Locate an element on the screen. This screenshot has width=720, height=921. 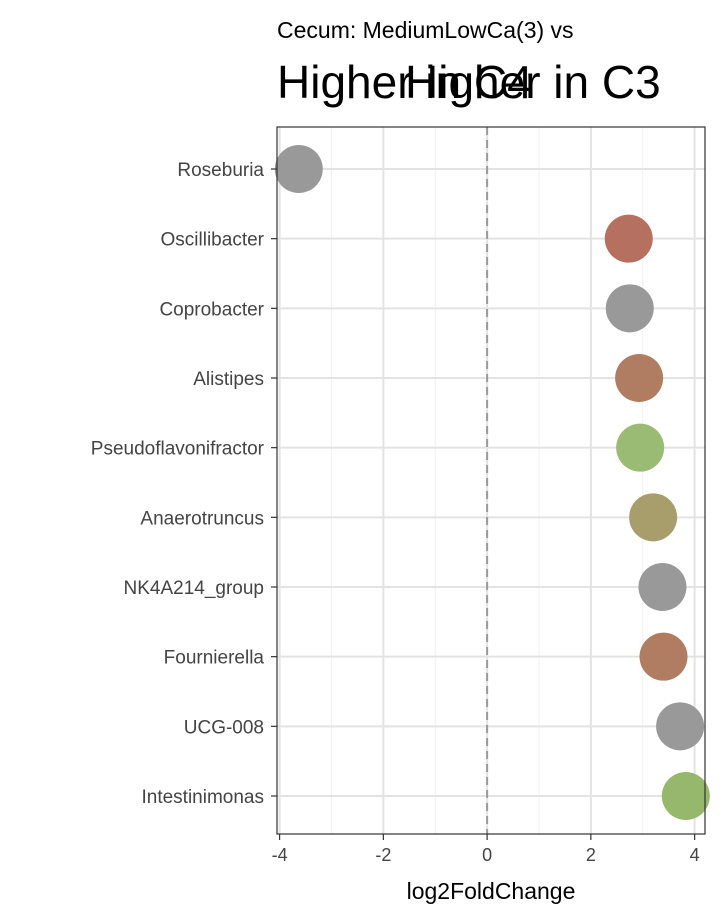
point-anaerotruncus is located at coordinates (653, 517).